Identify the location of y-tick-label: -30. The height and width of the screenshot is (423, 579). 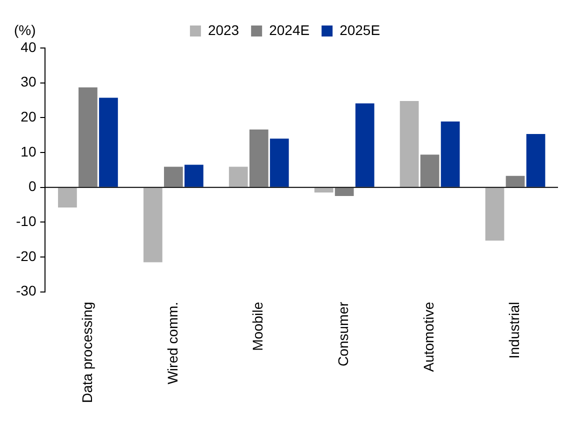
(26, 290).